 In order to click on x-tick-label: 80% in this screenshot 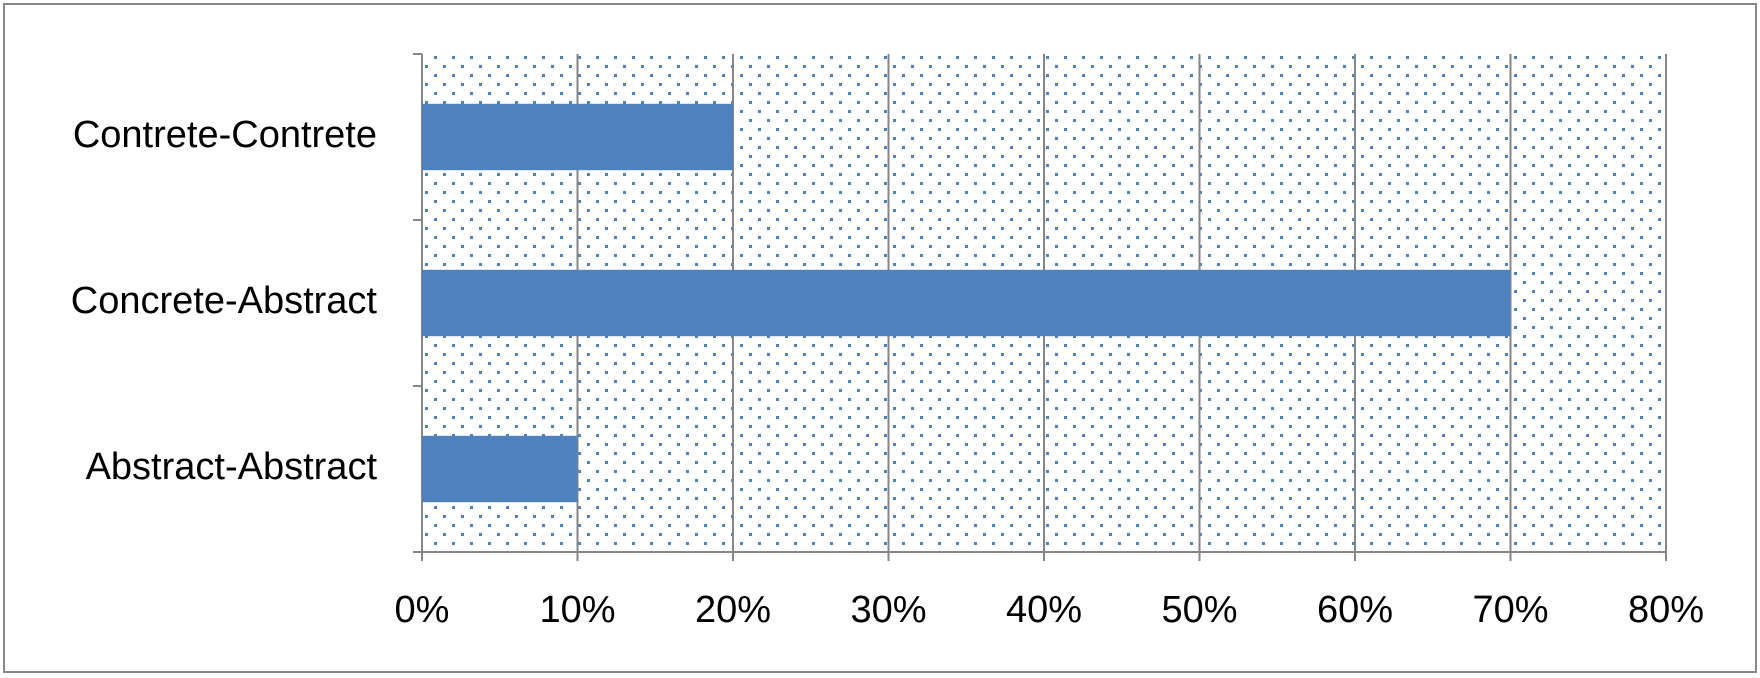, I will do `click(1666, 610)`.